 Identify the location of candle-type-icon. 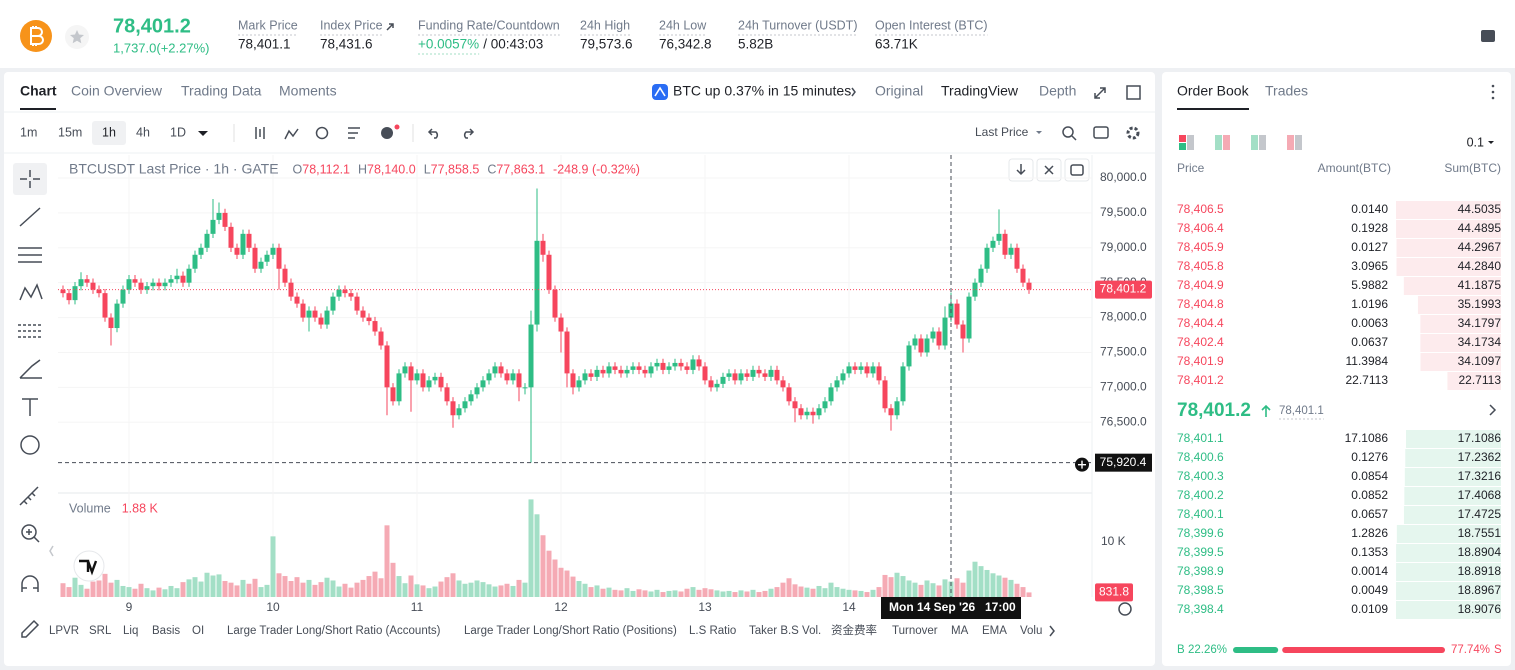
(260, 133).